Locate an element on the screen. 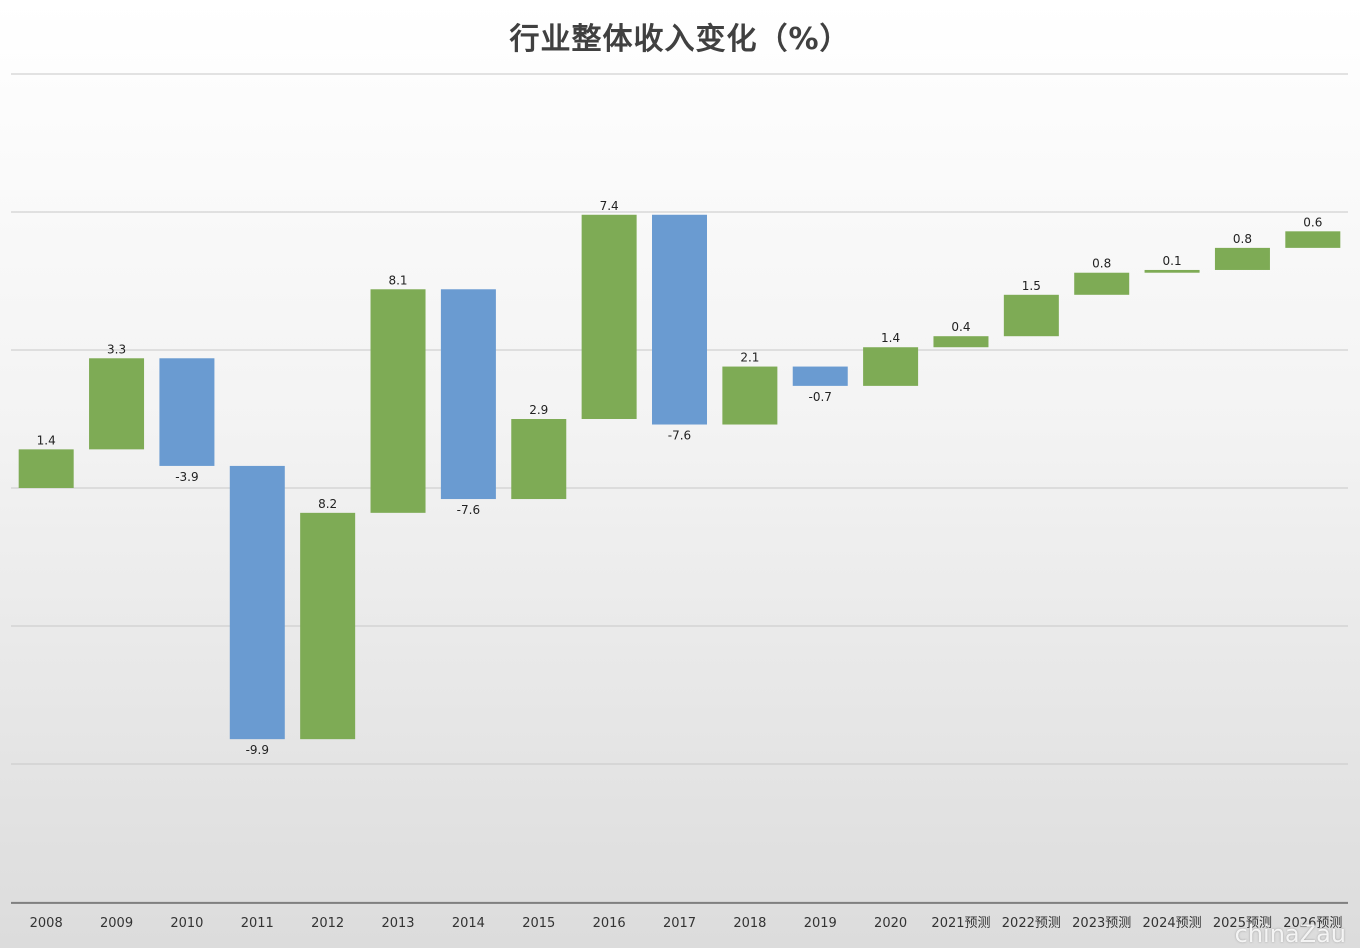 The width and height of the screenshot is (1360, 948). bar-2012 is located at coordinates (328, 626).